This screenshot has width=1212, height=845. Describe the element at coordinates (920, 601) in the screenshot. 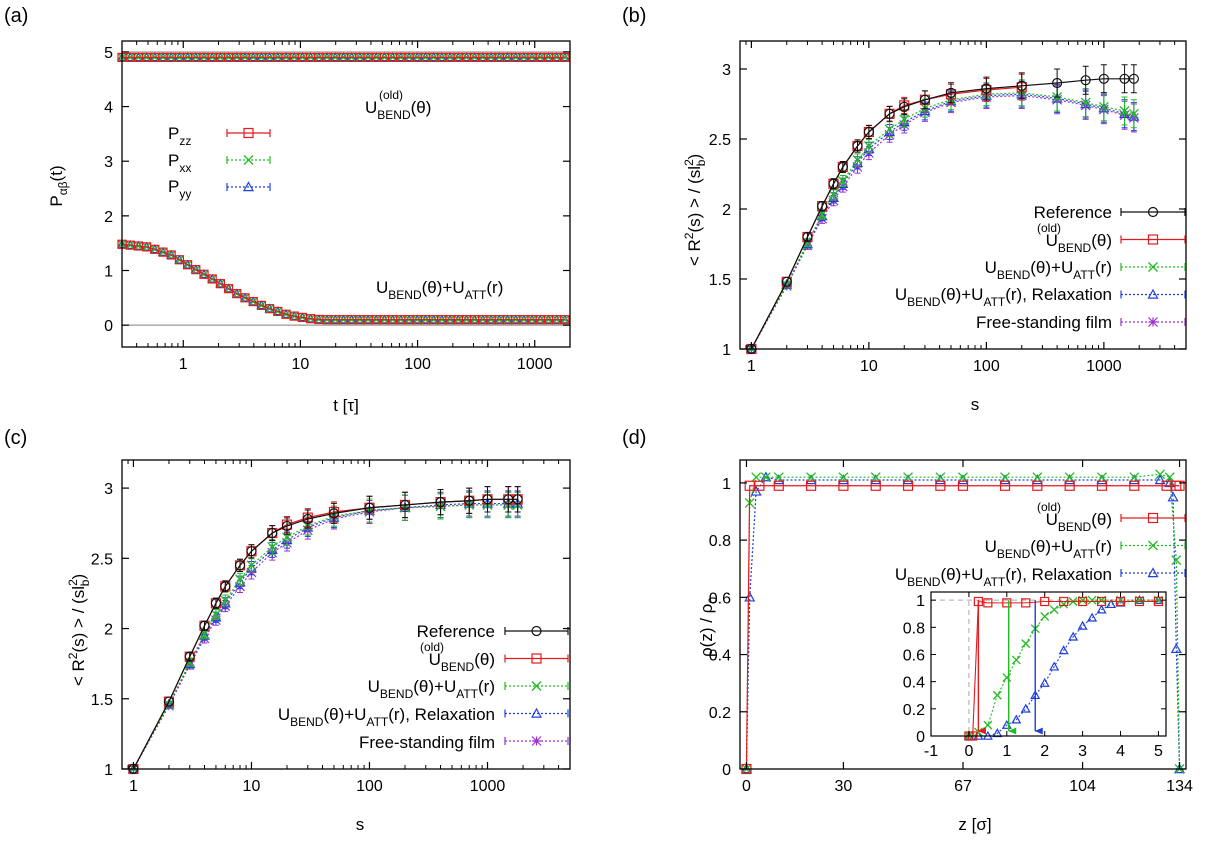

I see `inset-y-tick-label: 1` at that location.